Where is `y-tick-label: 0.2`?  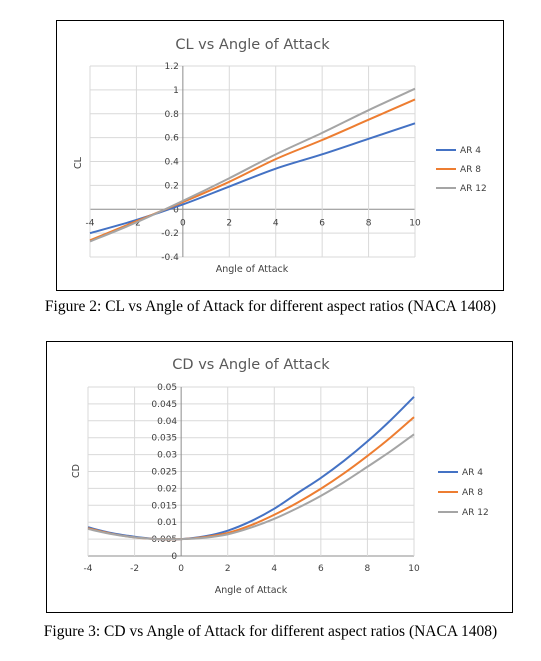 y-tick-label: 0.2 is located at coordinates (172, 186).